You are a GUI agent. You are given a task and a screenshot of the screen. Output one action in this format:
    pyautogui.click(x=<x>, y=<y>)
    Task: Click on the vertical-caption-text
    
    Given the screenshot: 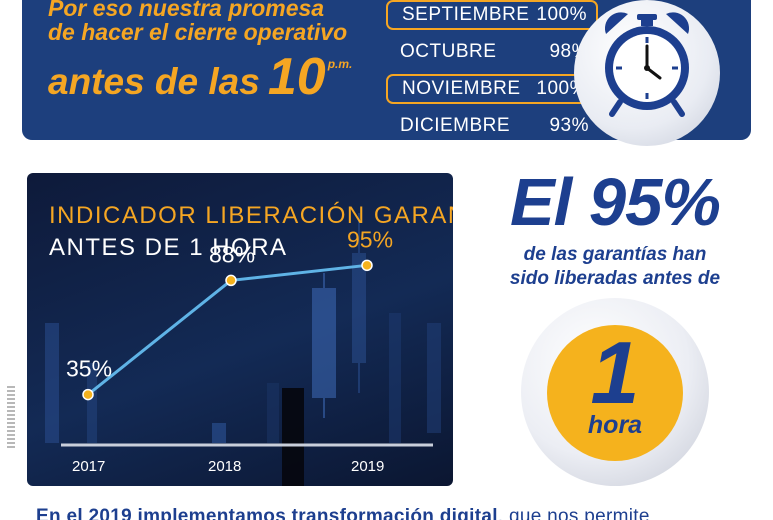 What is the action you would take?
    pyautogui.click(x=11, y=418)
    